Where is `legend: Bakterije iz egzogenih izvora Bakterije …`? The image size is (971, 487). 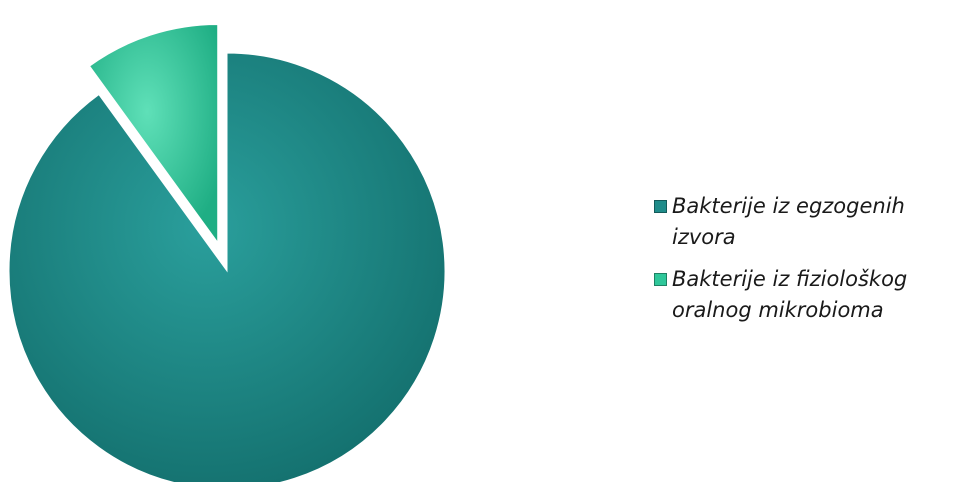 legend: Bakterije iz egzogenih izvora Bakterije … is located at coordinates (810, 264).